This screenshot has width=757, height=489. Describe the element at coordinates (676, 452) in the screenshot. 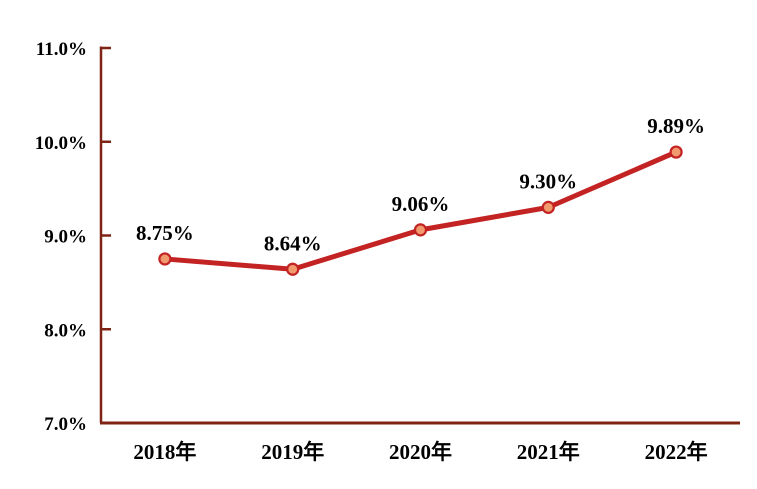

I see `x-tick-label: 2022年` at that location.